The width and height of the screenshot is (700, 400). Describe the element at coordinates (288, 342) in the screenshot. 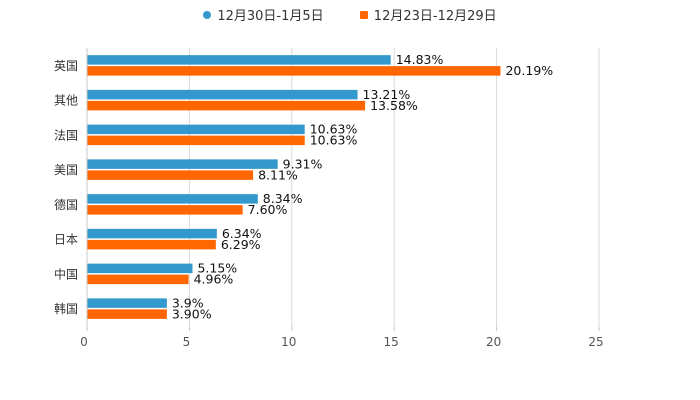

I see `x-tick-label-2: 10` at that location.